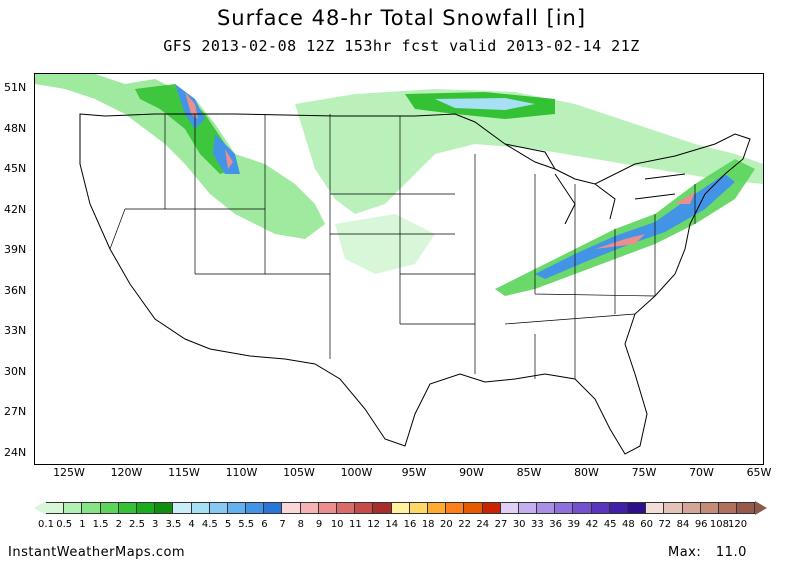 This screenshot has width=803, height=571. Describe the element at coordinates (209, 524) in the screenshot. I see `legend-tick: 4.5` at that location.